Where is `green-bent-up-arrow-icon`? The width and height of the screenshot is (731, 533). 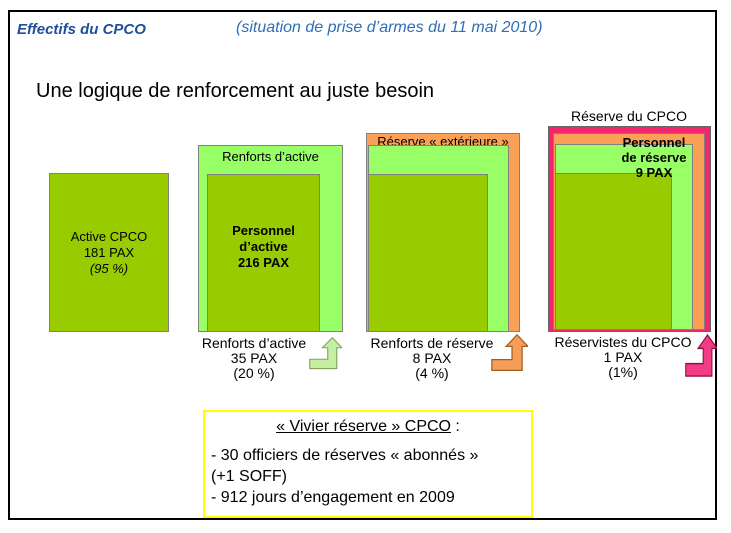 green-bent-up-arrow-icon is located at coordinates (325, 353).